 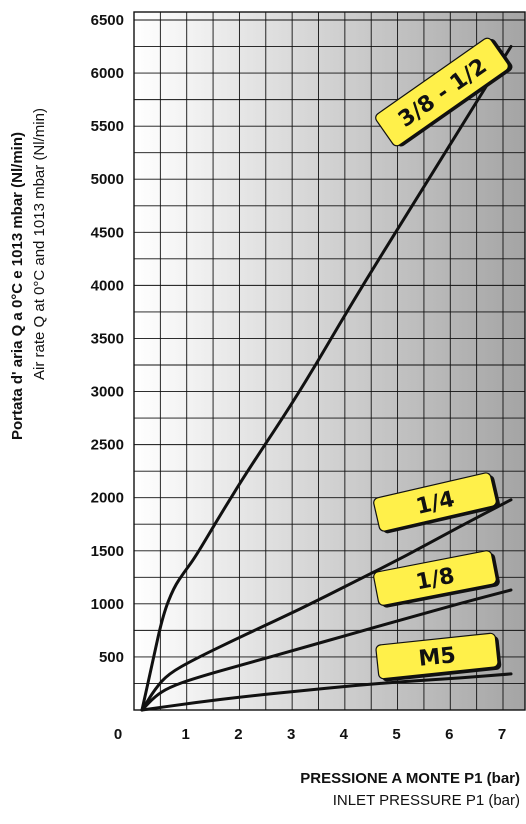 I want to click on series-label-tag: M5, so click(x=438, y=657).